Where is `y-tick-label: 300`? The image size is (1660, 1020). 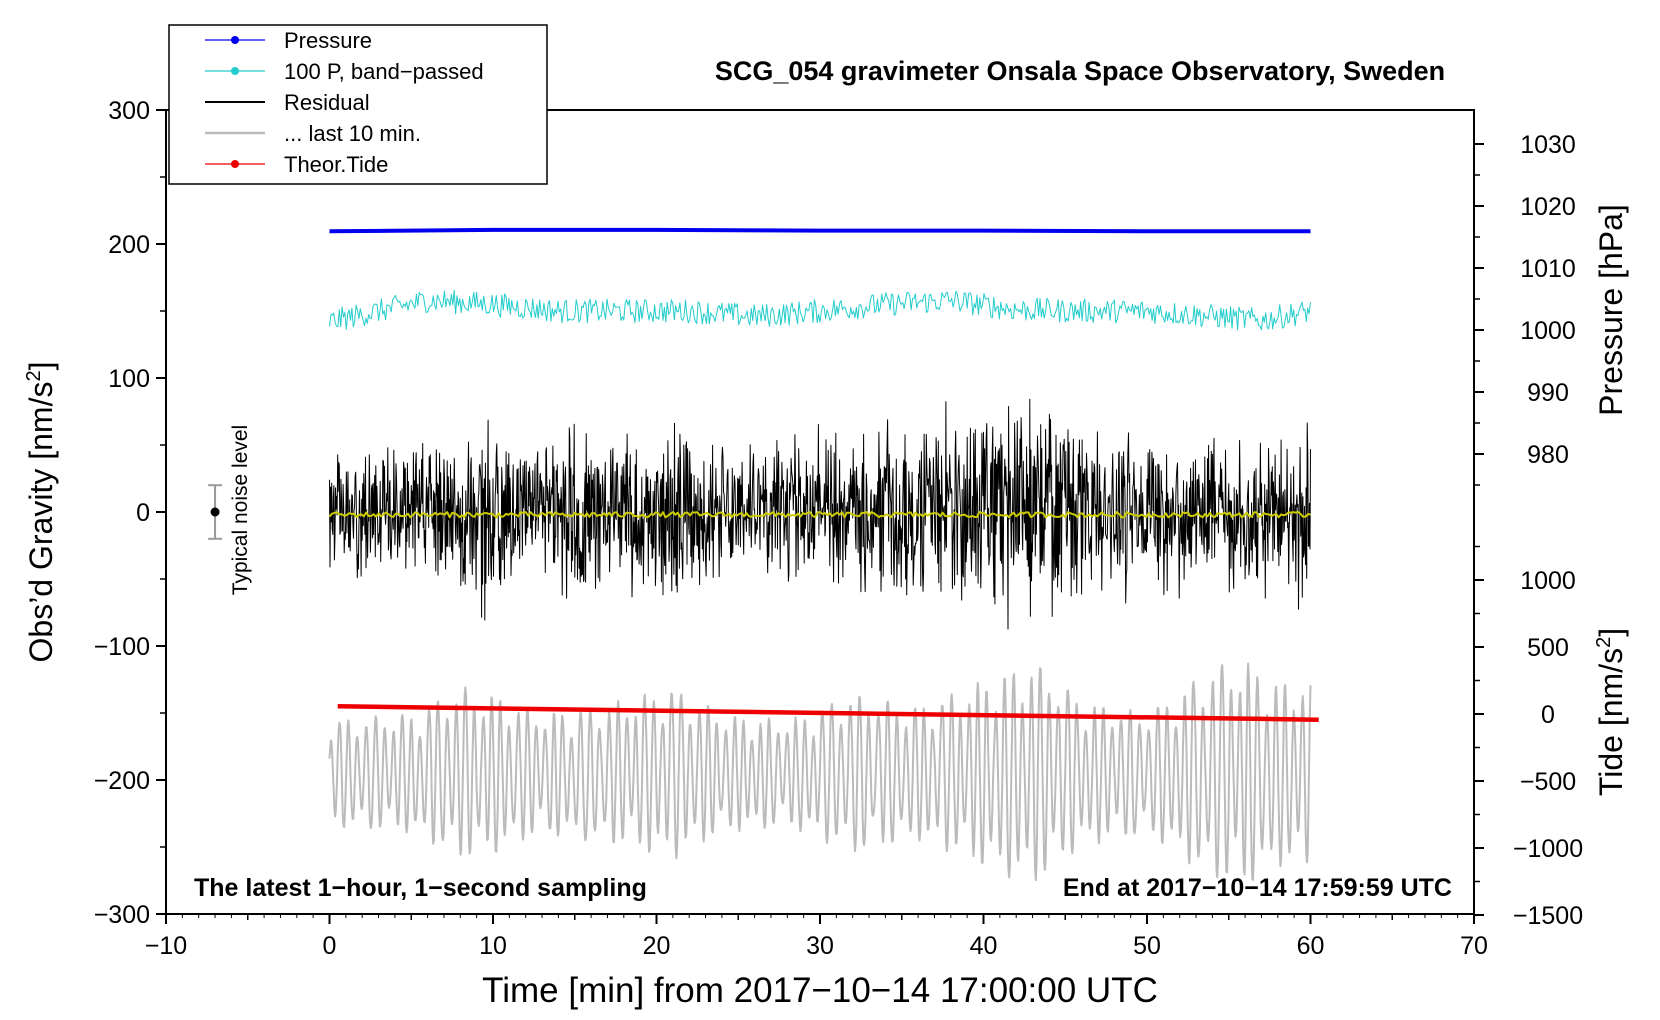
y-tick-label: 300 is located at coordinates (129, 111).